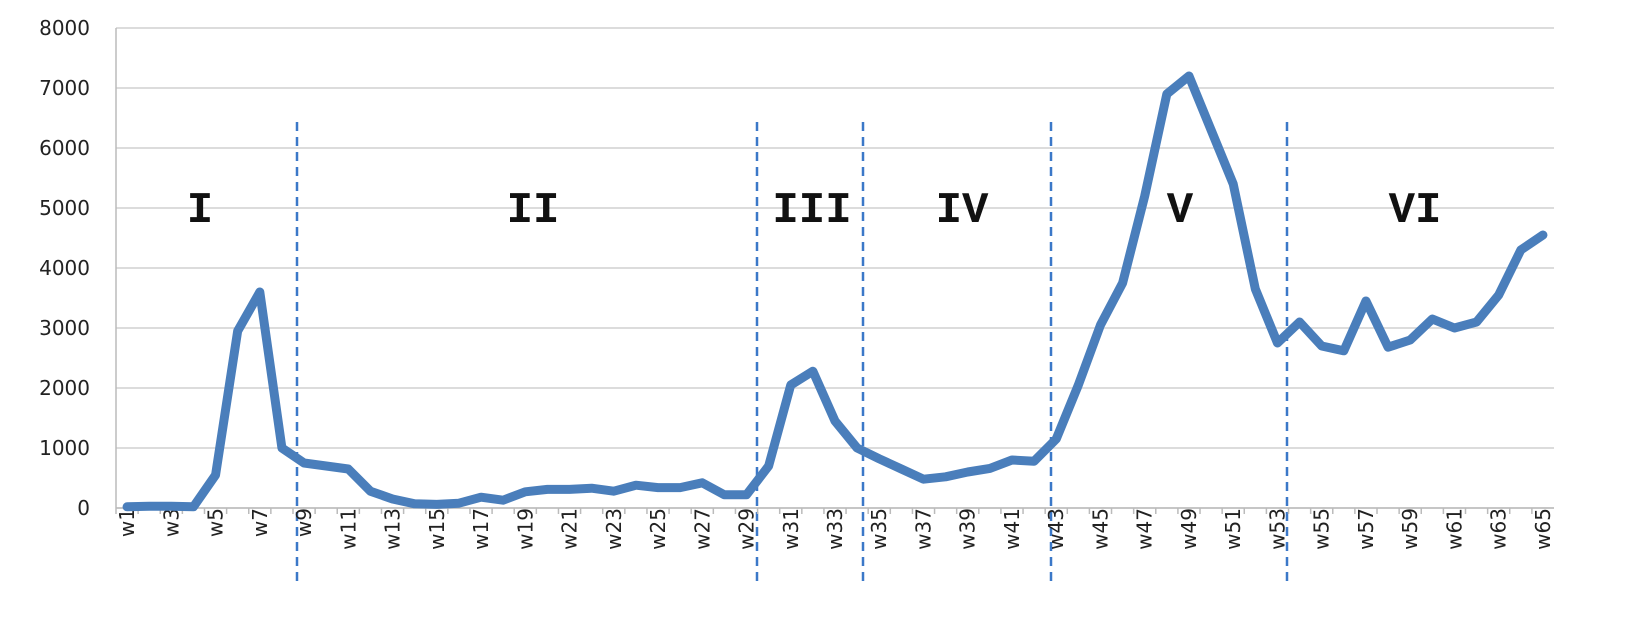 The image size is (1651, 634). Describe the element at coordinates (835, 529) in the screenshot. I see `x-tick-label: w33` at that location.